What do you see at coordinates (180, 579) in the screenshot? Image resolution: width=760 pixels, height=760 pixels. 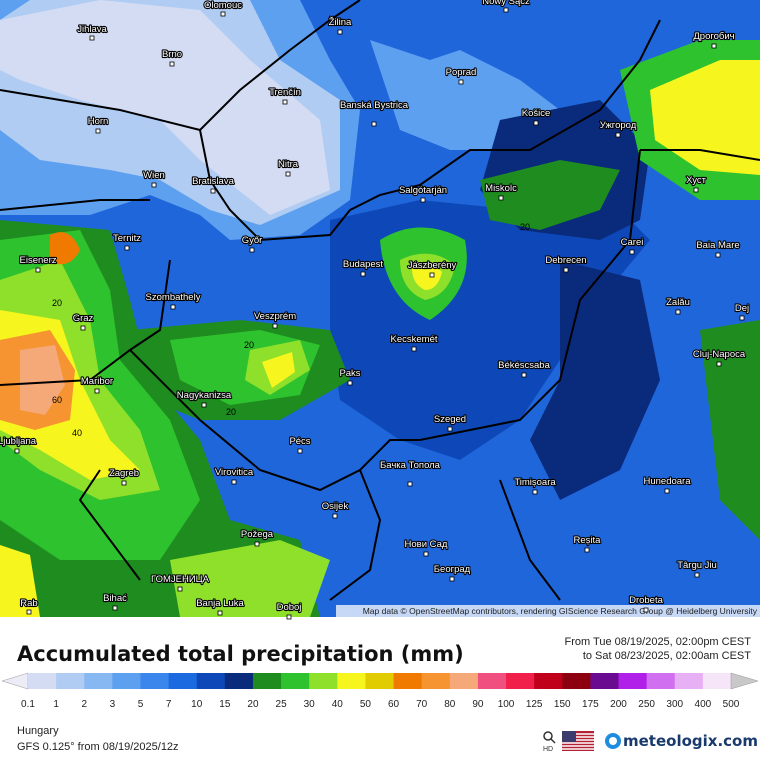 I see `place-label: ГОМЈЕНИЦА` at bounding box center [180, 579].